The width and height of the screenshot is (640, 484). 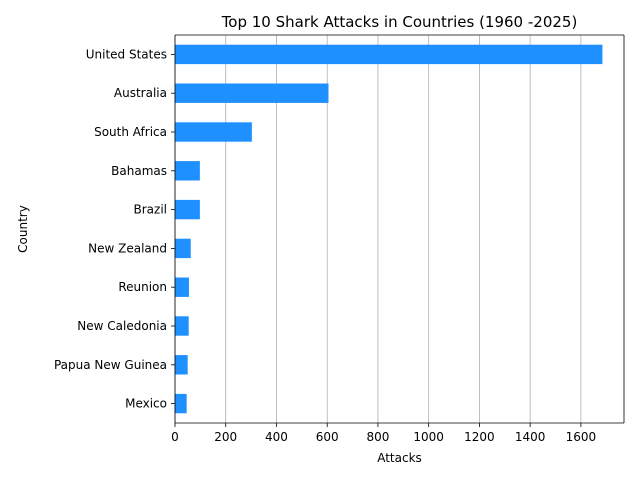 I want to click on bar-new-caledonia, so click(x=182, y=326).